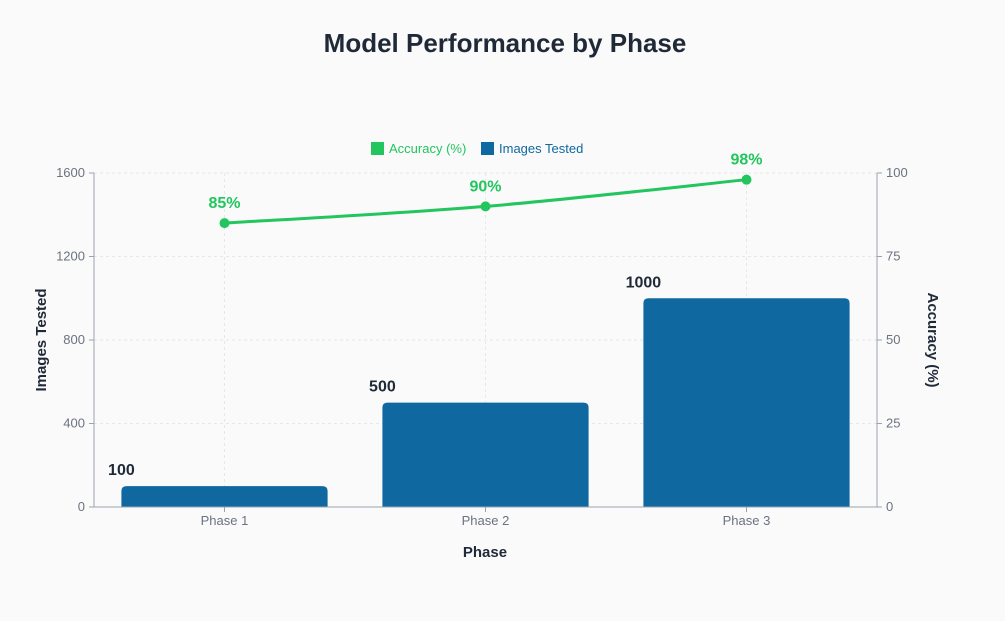  What do you see at coordinates (746, 160) in the screenshot?
I see `accuracy-data-label: 98%` at bounding box center [746, 160].